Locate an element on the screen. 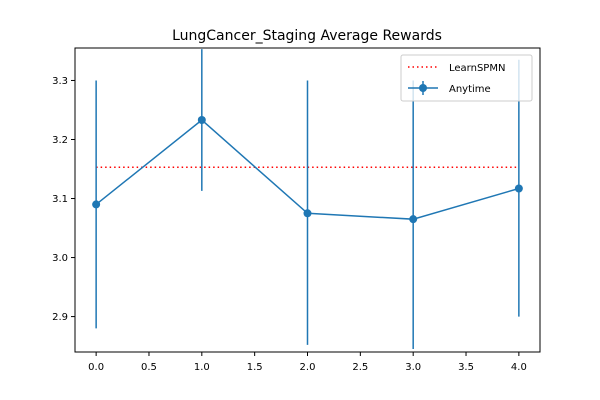  legend: LearnSPMN Anytime is located at coordinates (466, 78).